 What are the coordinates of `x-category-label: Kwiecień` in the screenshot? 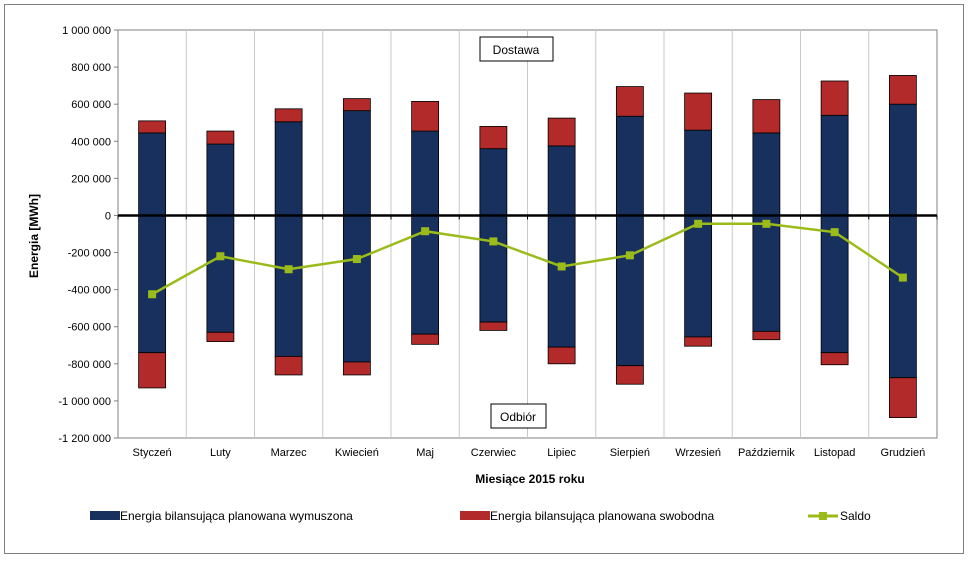 It's located at (357, 453).